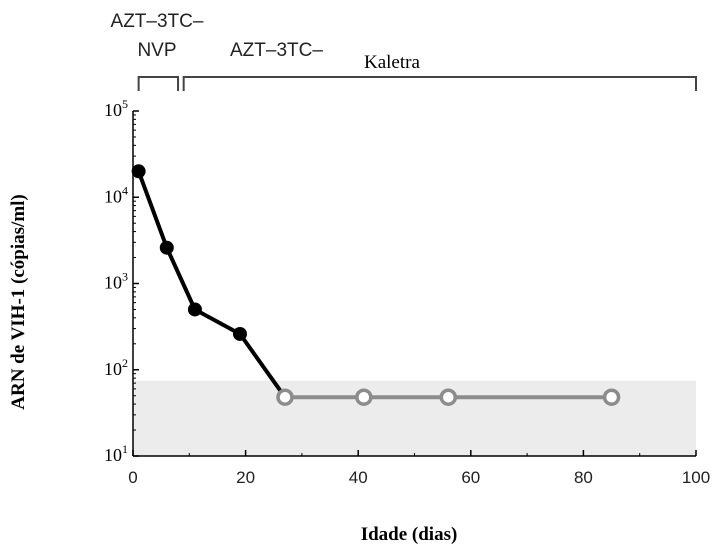  I want to click on y-tick-label: 10², so click(116, 367).